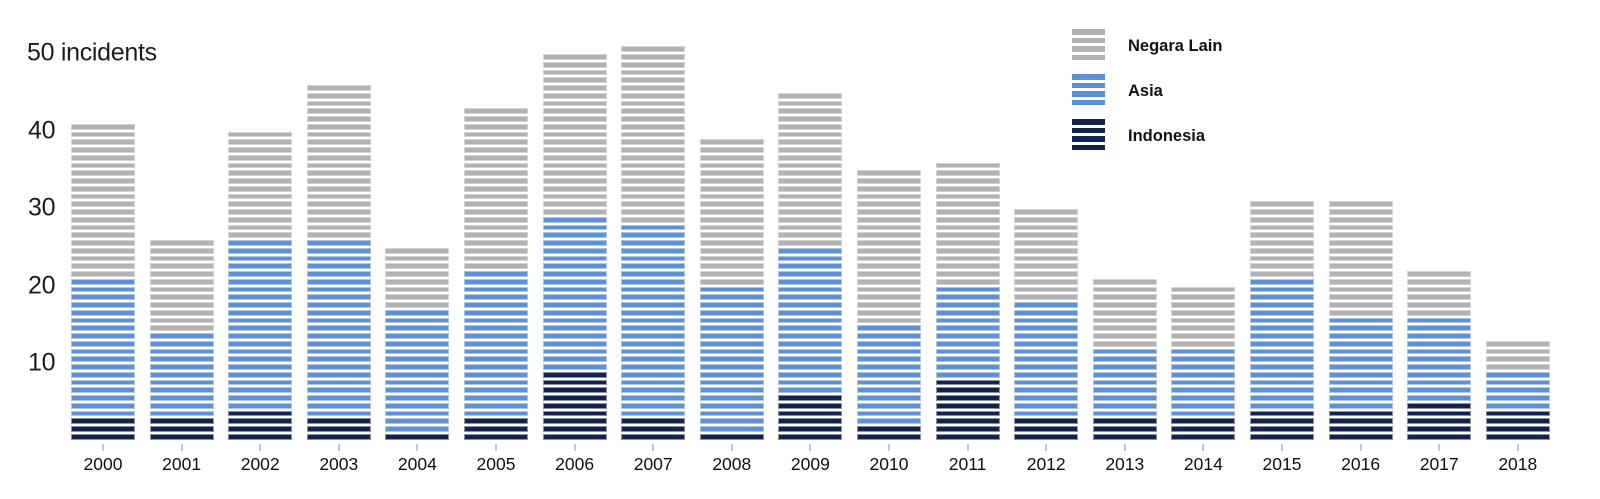 The image size is (1600, 499). Describe the element at coordinates (1088, 32) in the screenshot. I see `legend-swatch-stripe` at that location.